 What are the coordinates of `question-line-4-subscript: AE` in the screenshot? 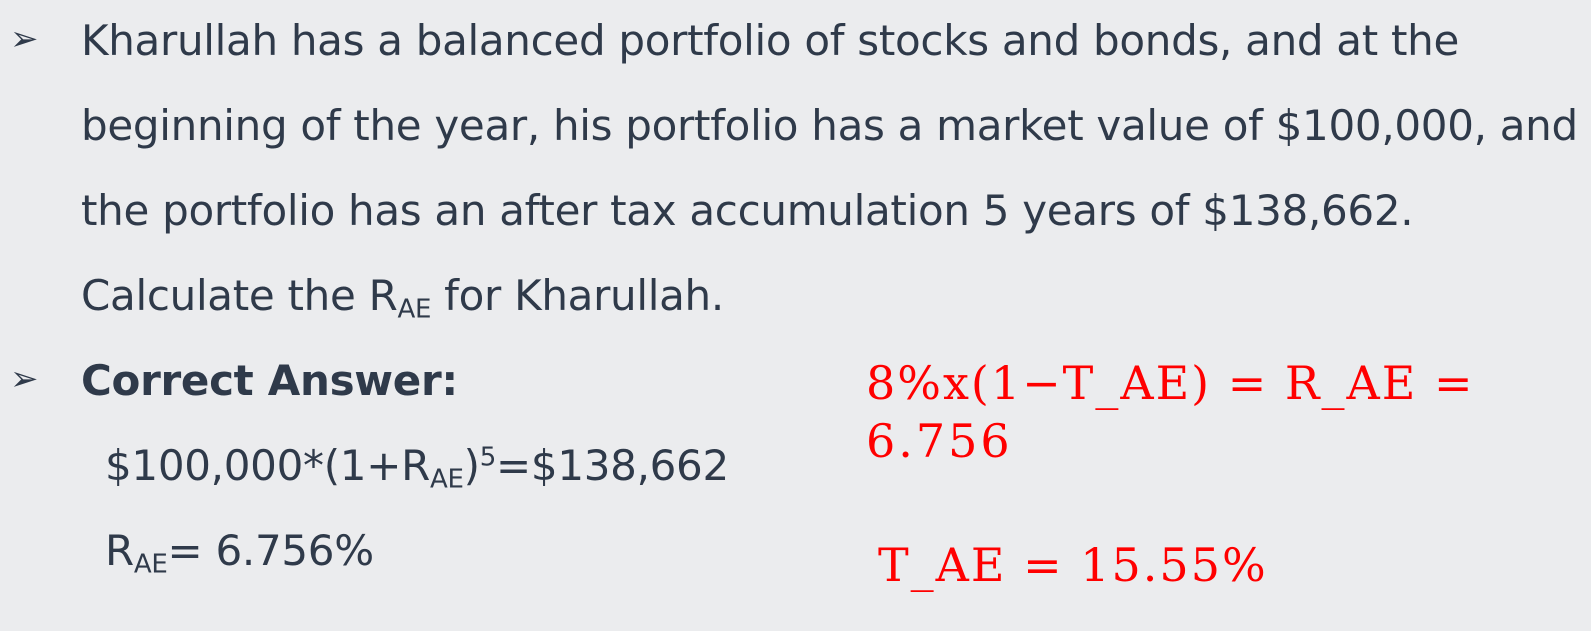 It's located at (414, 309).